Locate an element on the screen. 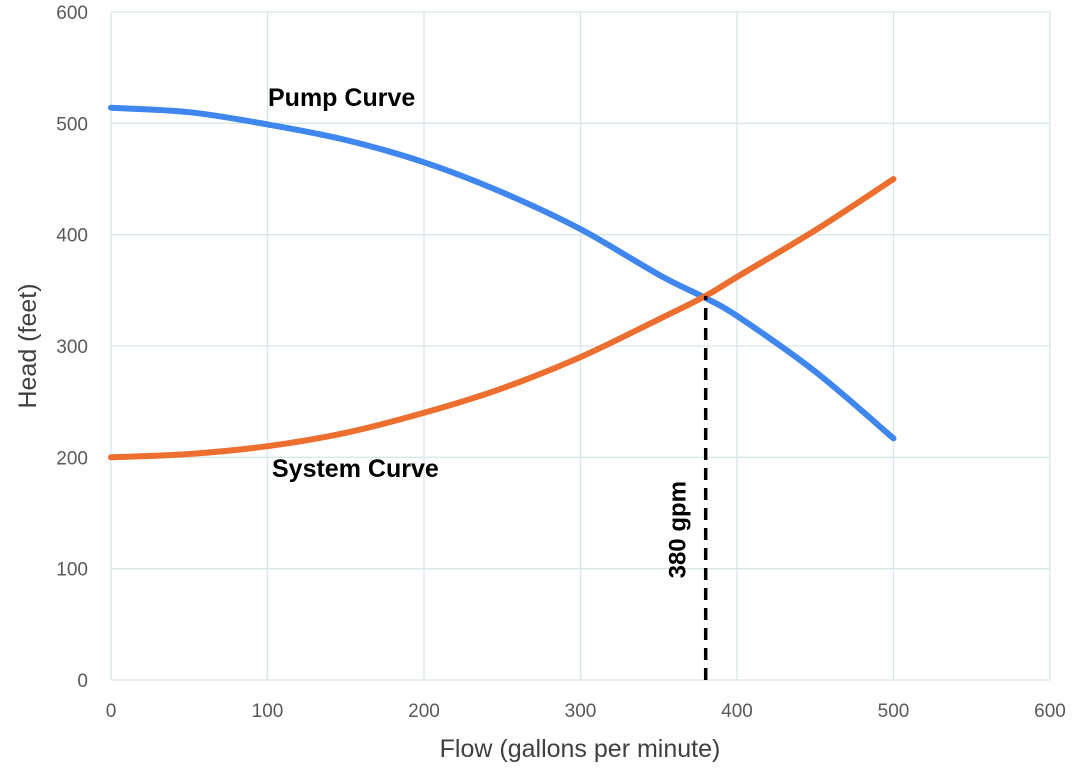 The width and height of the screenshot is (1080, 780). y-axis-title: Head (feet) is located at coordinates (28, 345).